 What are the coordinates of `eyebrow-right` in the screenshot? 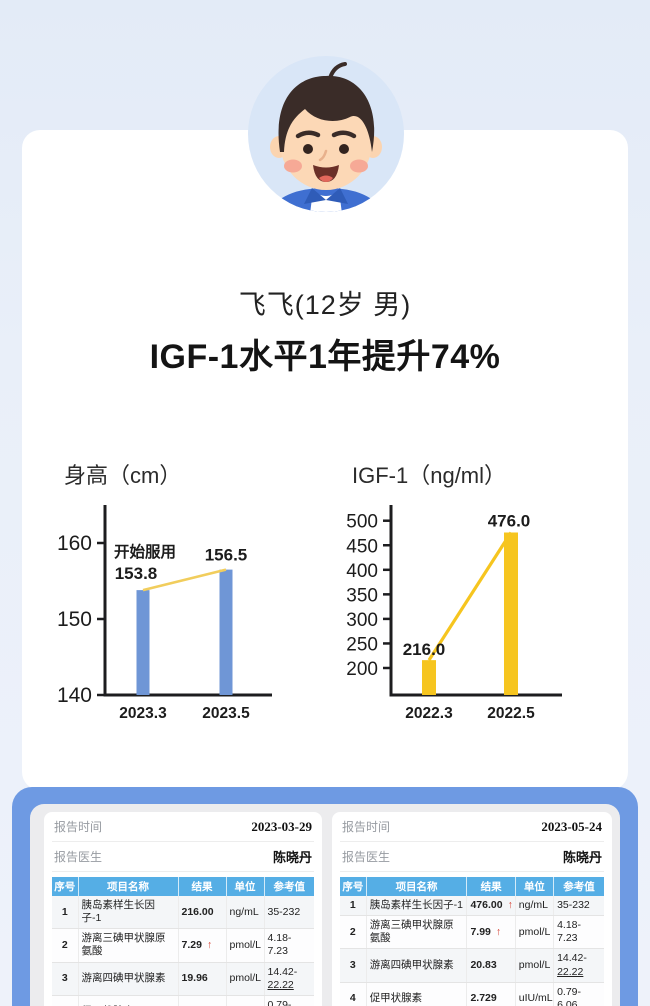 It's located at (344, 134).